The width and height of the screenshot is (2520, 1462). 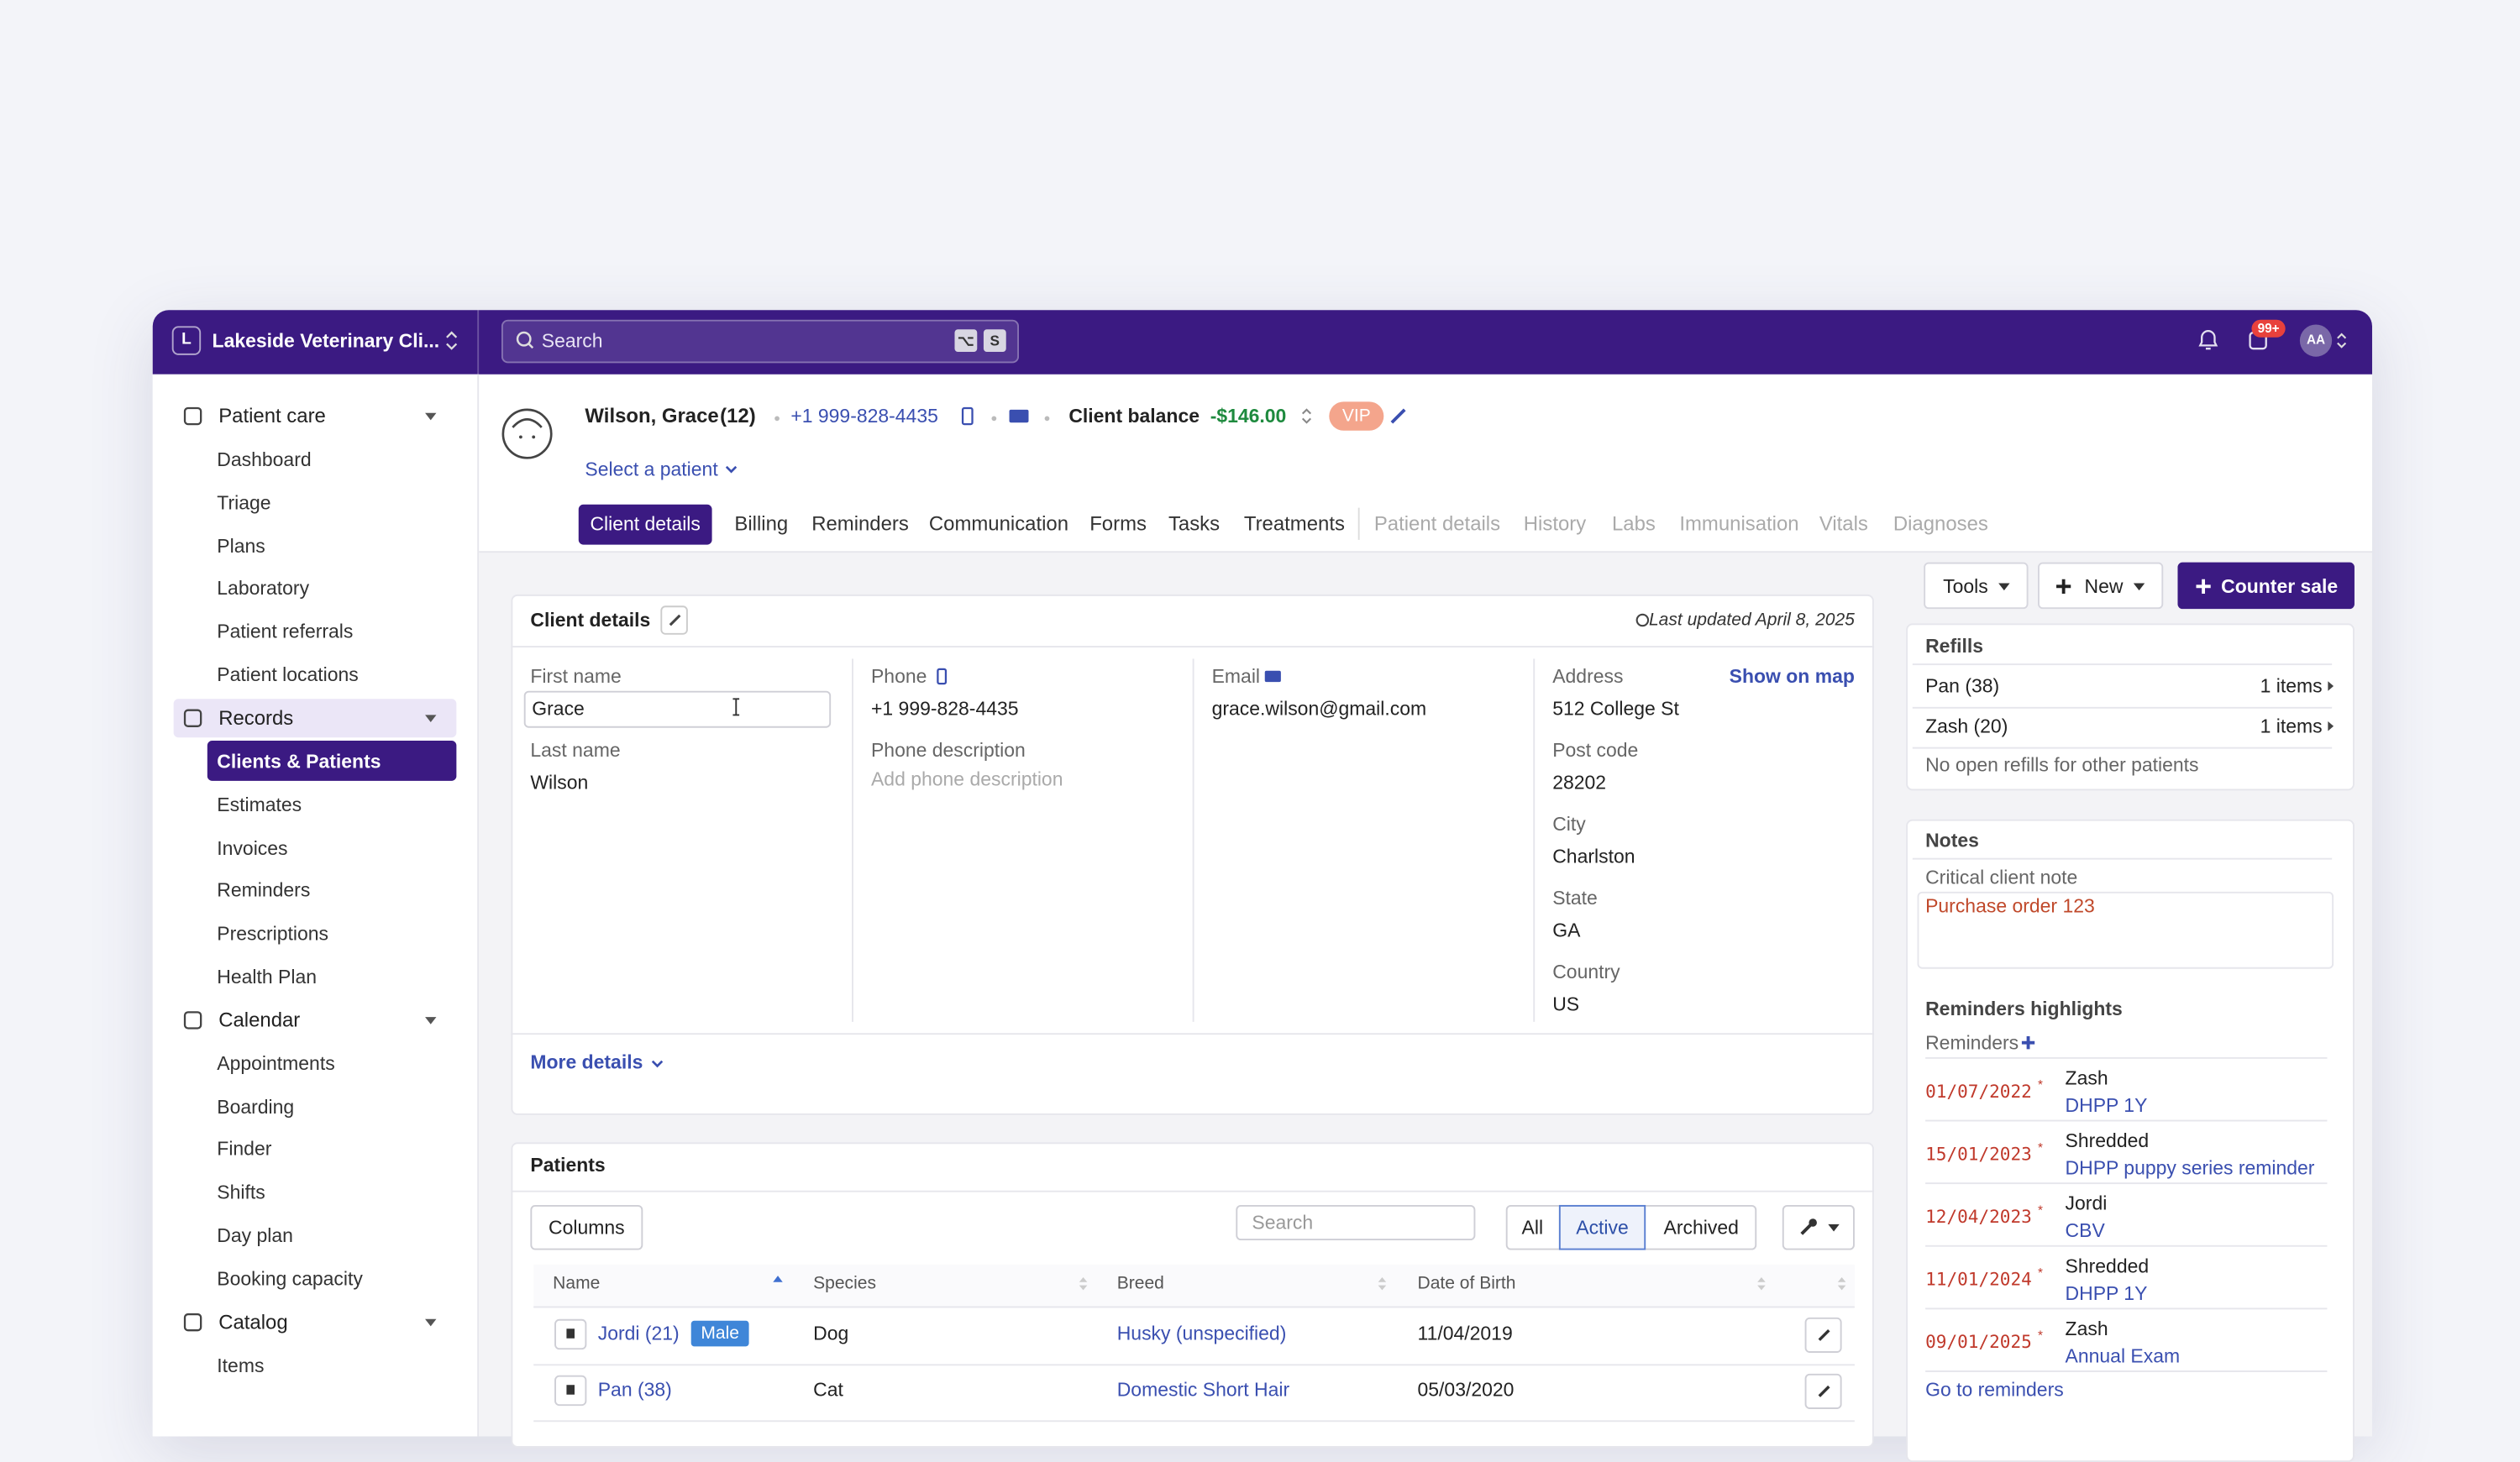 I want to click on nav-item: Boarding, so click(x=256, y=1106).